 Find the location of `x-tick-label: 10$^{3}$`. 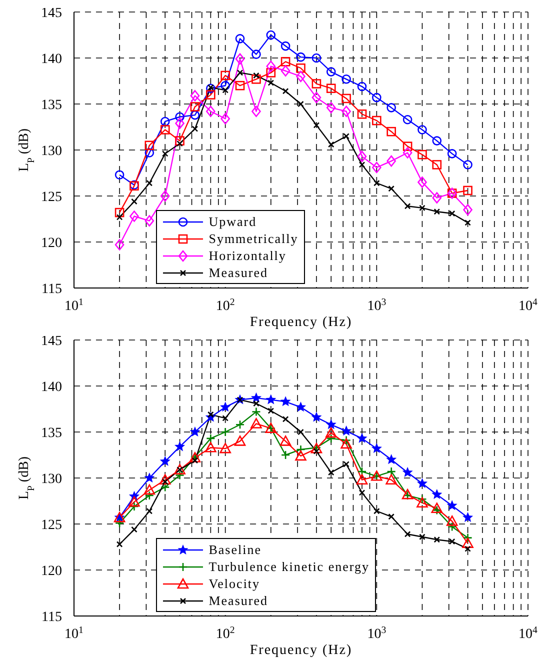

x-tick-label: 10$^{3}$ is located at coordinates (376, 633).